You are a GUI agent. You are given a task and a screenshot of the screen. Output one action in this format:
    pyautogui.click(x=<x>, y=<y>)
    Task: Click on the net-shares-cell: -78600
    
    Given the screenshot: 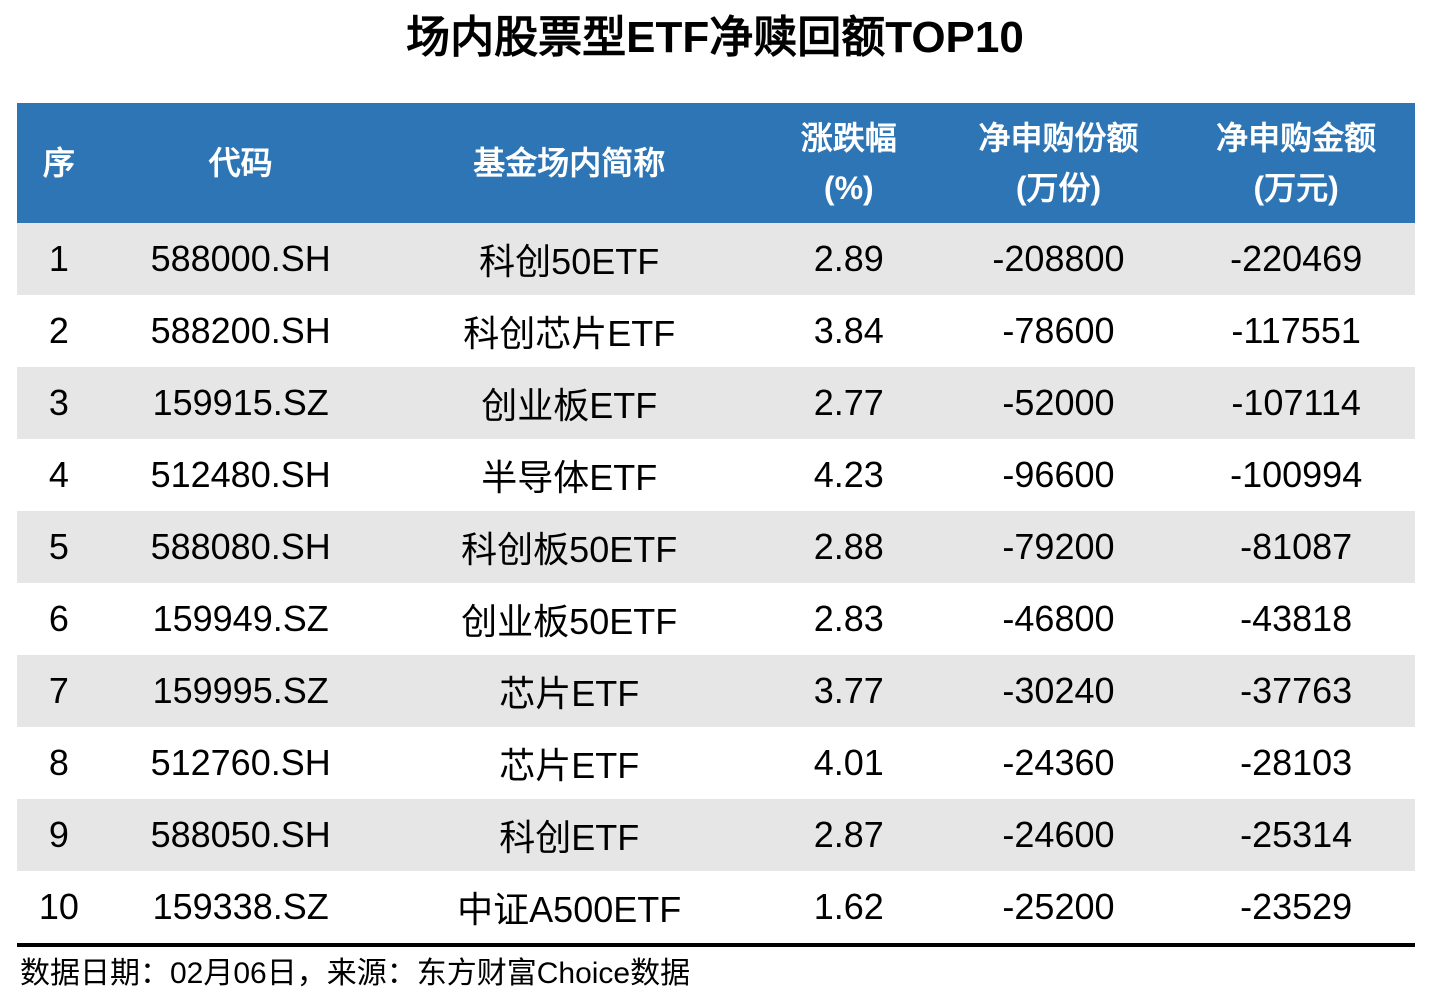 What is the action you would take?
    pyautogui.click(x=1058, y=330)
    